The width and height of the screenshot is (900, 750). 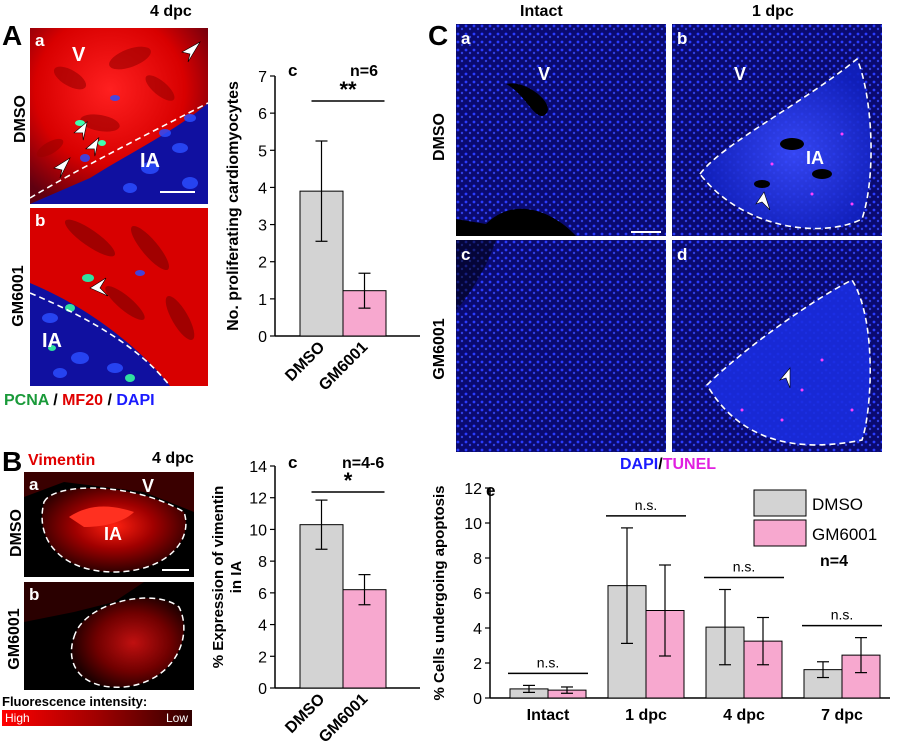 What do you see at coordinates (439, 137) in the screenshot?
I see `panel-c-row-dmso: DMSO` at bounding box center [439, 137].